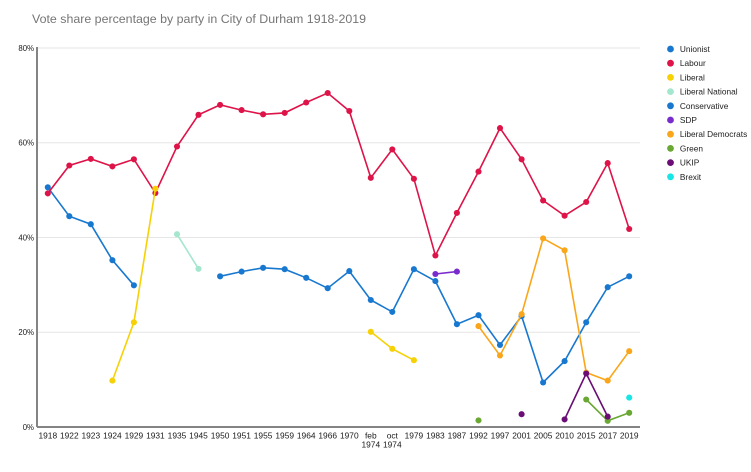 This screenshot has height=472, width=751. I want to click on svg-text: 0%, so click(28, 427).